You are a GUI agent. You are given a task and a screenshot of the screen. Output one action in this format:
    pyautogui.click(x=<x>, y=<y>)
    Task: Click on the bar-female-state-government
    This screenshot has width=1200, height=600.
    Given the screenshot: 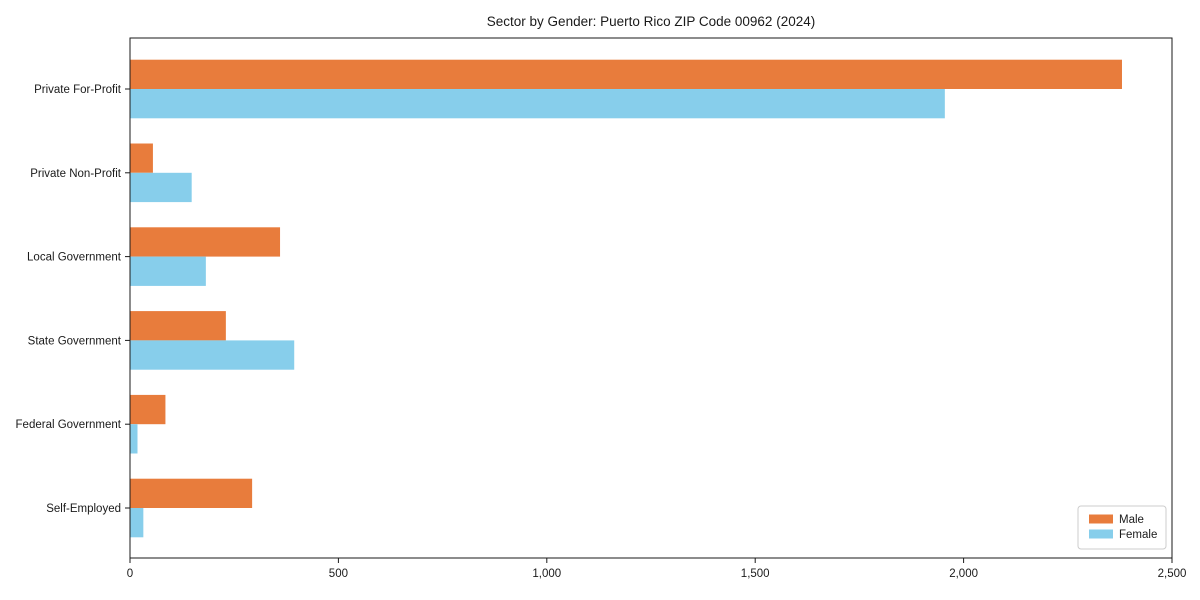 What is the action you would take?
    pyautogui.click(x=212, y=355)
    